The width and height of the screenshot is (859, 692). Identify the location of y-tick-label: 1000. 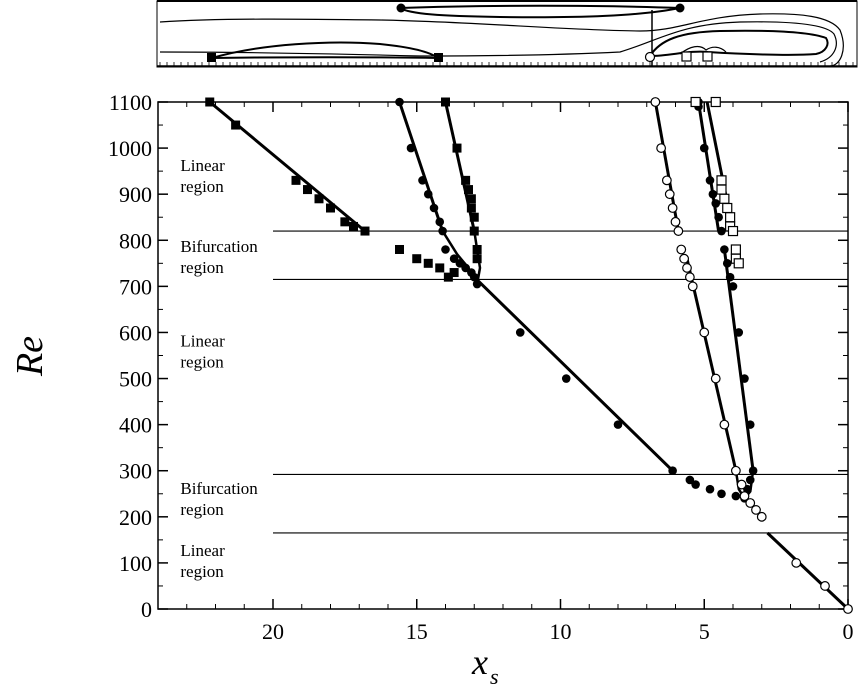
(130, 148).